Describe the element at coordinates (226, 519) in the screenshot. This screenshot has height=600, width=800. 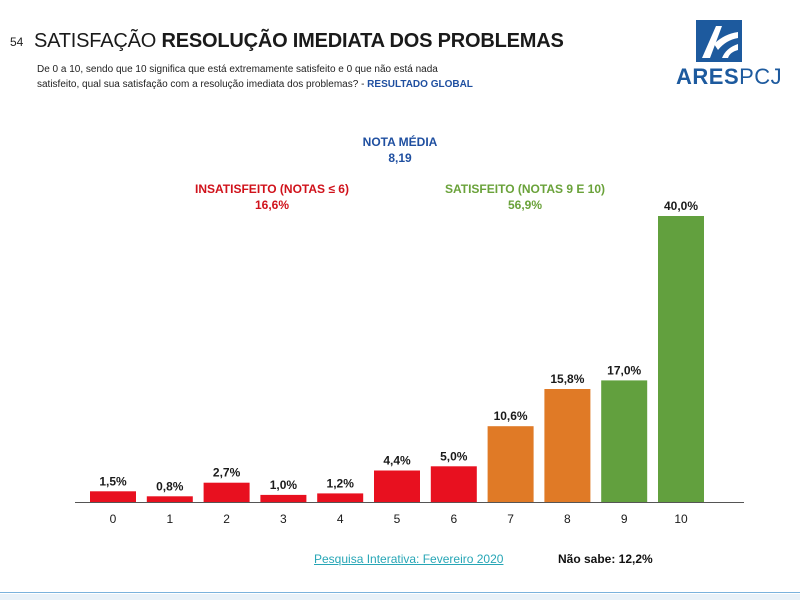
I see `x-tick-label-2: 2` at that location.